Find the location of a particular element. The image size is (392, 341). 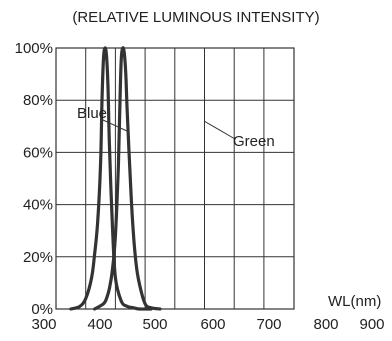

y-tick-label: 60% is located at coordinates (38, 152).